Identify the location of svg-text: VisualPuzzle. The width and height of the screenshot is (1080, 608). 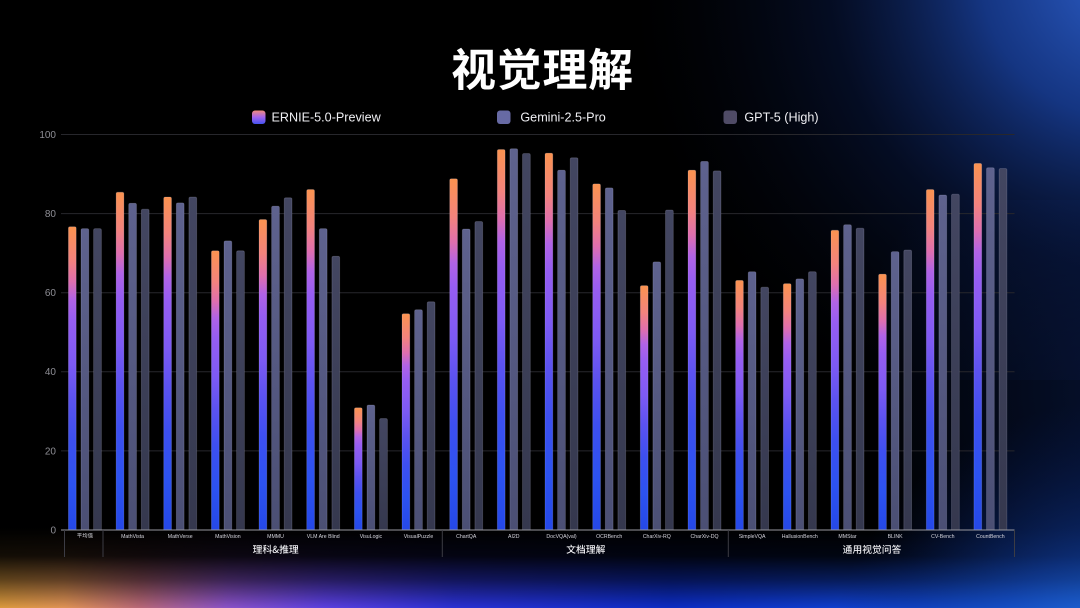
(419, 537).